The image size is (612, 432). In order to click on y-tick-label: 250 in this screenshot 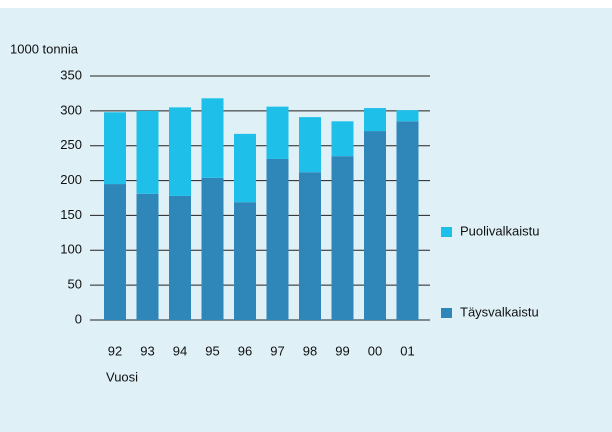, I will do `click(71, 144)`.